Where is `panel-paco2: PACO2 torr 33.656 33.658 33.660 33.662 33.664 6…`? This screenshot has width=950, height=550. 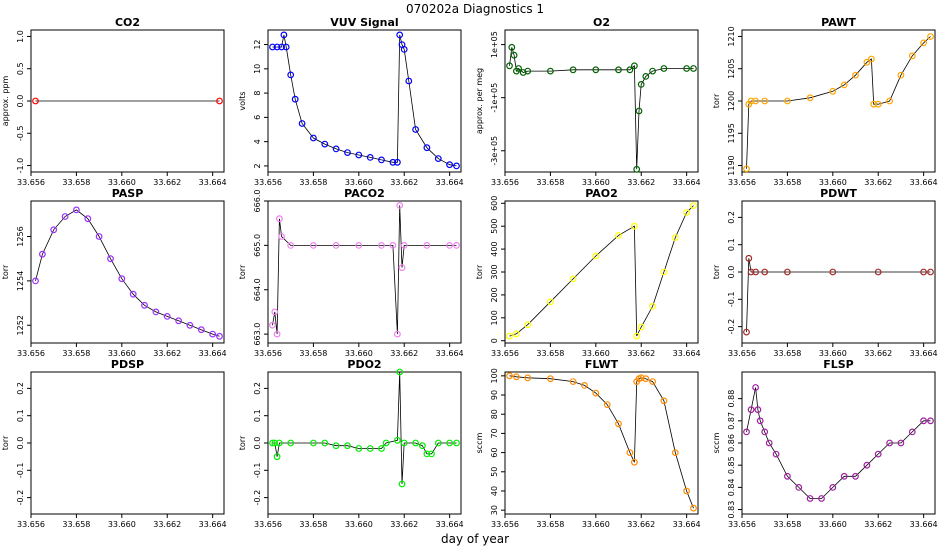 panel-paco2: PACO2 torr 33.656 33.658 33.660 33.662 33.664 6… is located at coordinates (351, 272).